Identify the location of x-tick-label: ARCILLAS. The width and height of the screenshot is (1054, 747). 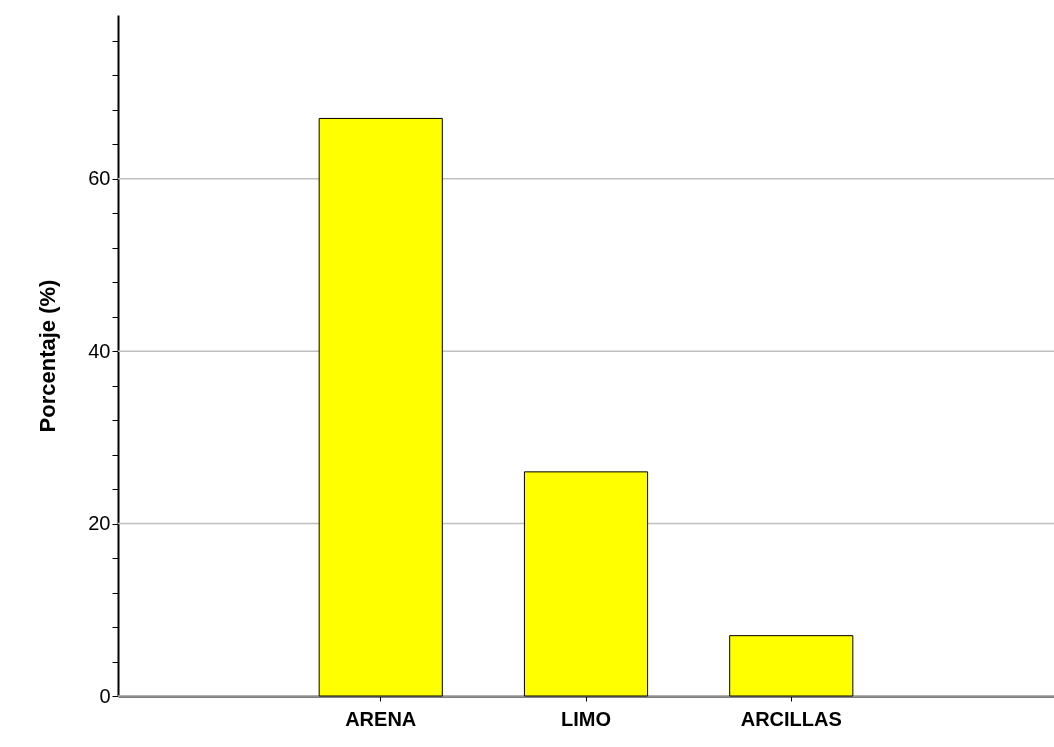
(791, 718).